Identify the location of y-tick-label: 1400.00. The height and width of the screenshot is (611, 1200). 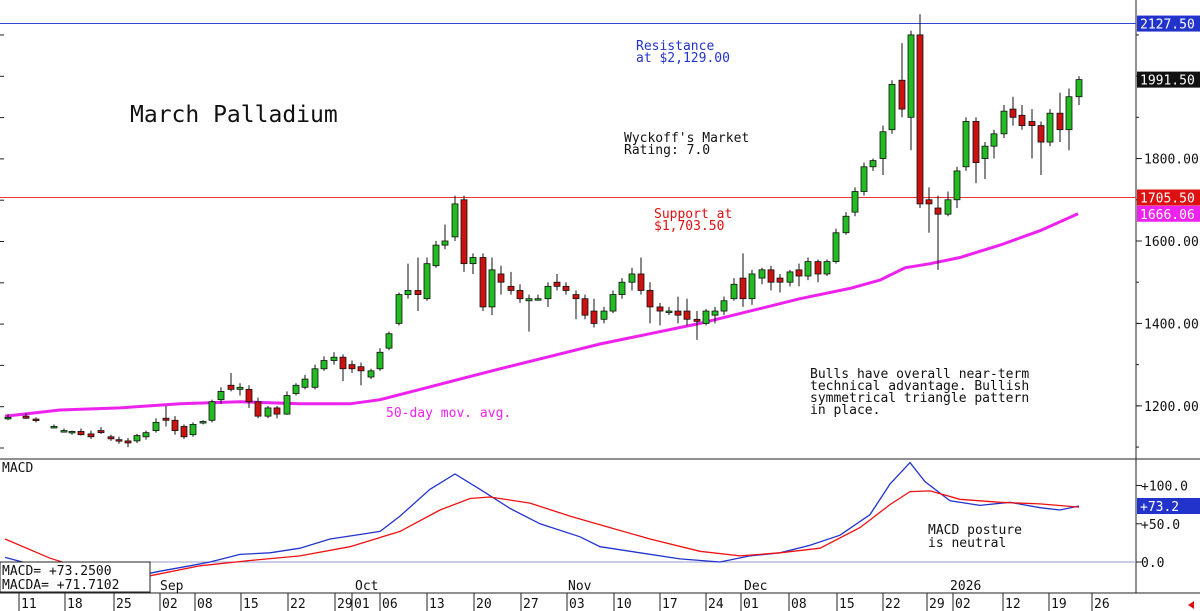
(1171, 324).